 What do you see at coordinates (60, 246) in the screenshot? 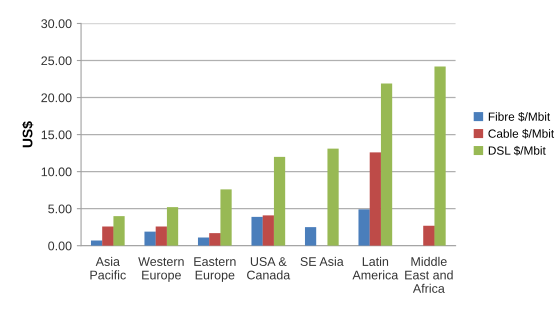
I see `y-tick-label: 0.00` at bounding box center [60, 246].